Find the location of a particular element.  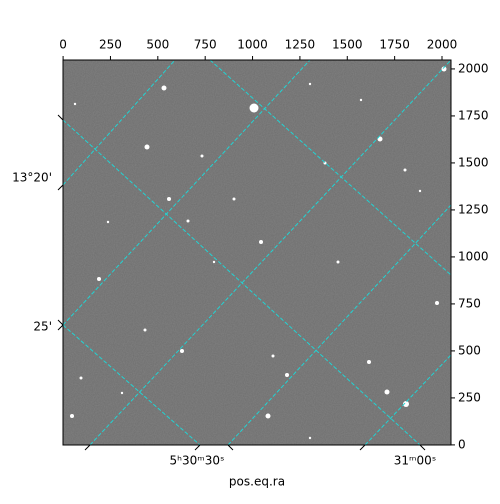

x-tick-label: 1750 is located at coordinates (394, 45).